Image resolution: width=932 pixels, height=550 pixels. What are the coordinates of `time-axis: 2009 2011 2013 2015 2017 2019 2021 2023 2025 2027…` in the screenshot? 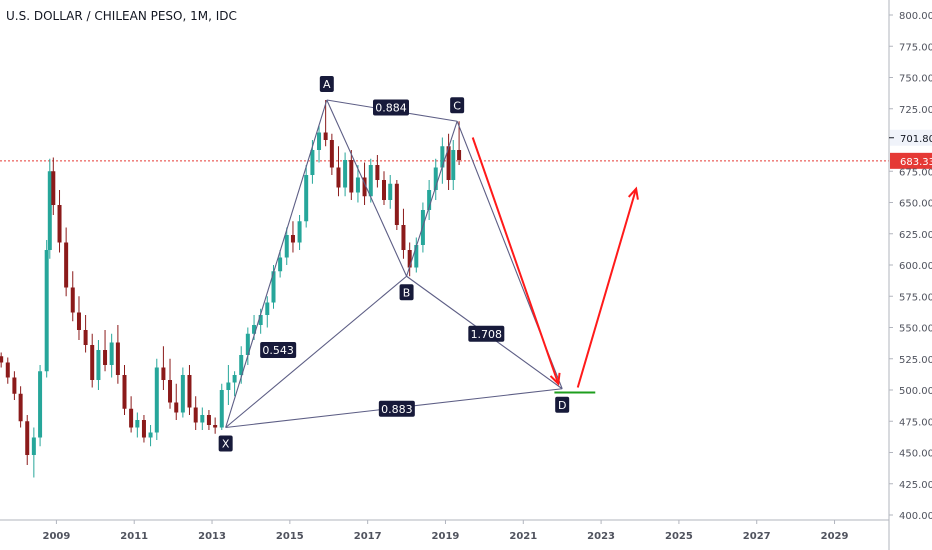 It's located at (444, 530).